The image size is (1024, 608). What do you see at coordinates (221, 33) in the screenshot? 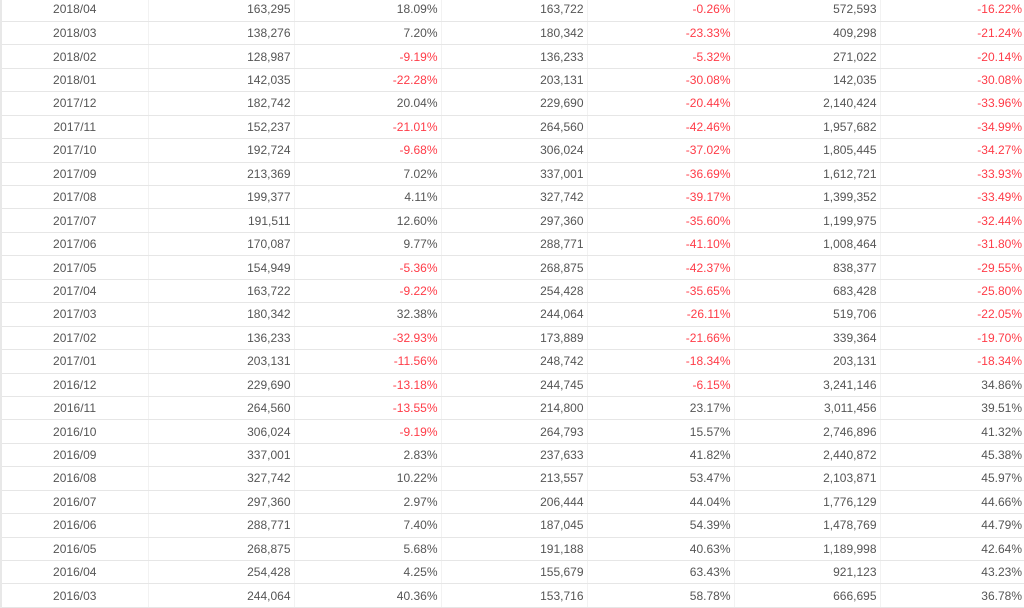
I see `value-a-cell: 138,276` at bounding box center [221, 33].